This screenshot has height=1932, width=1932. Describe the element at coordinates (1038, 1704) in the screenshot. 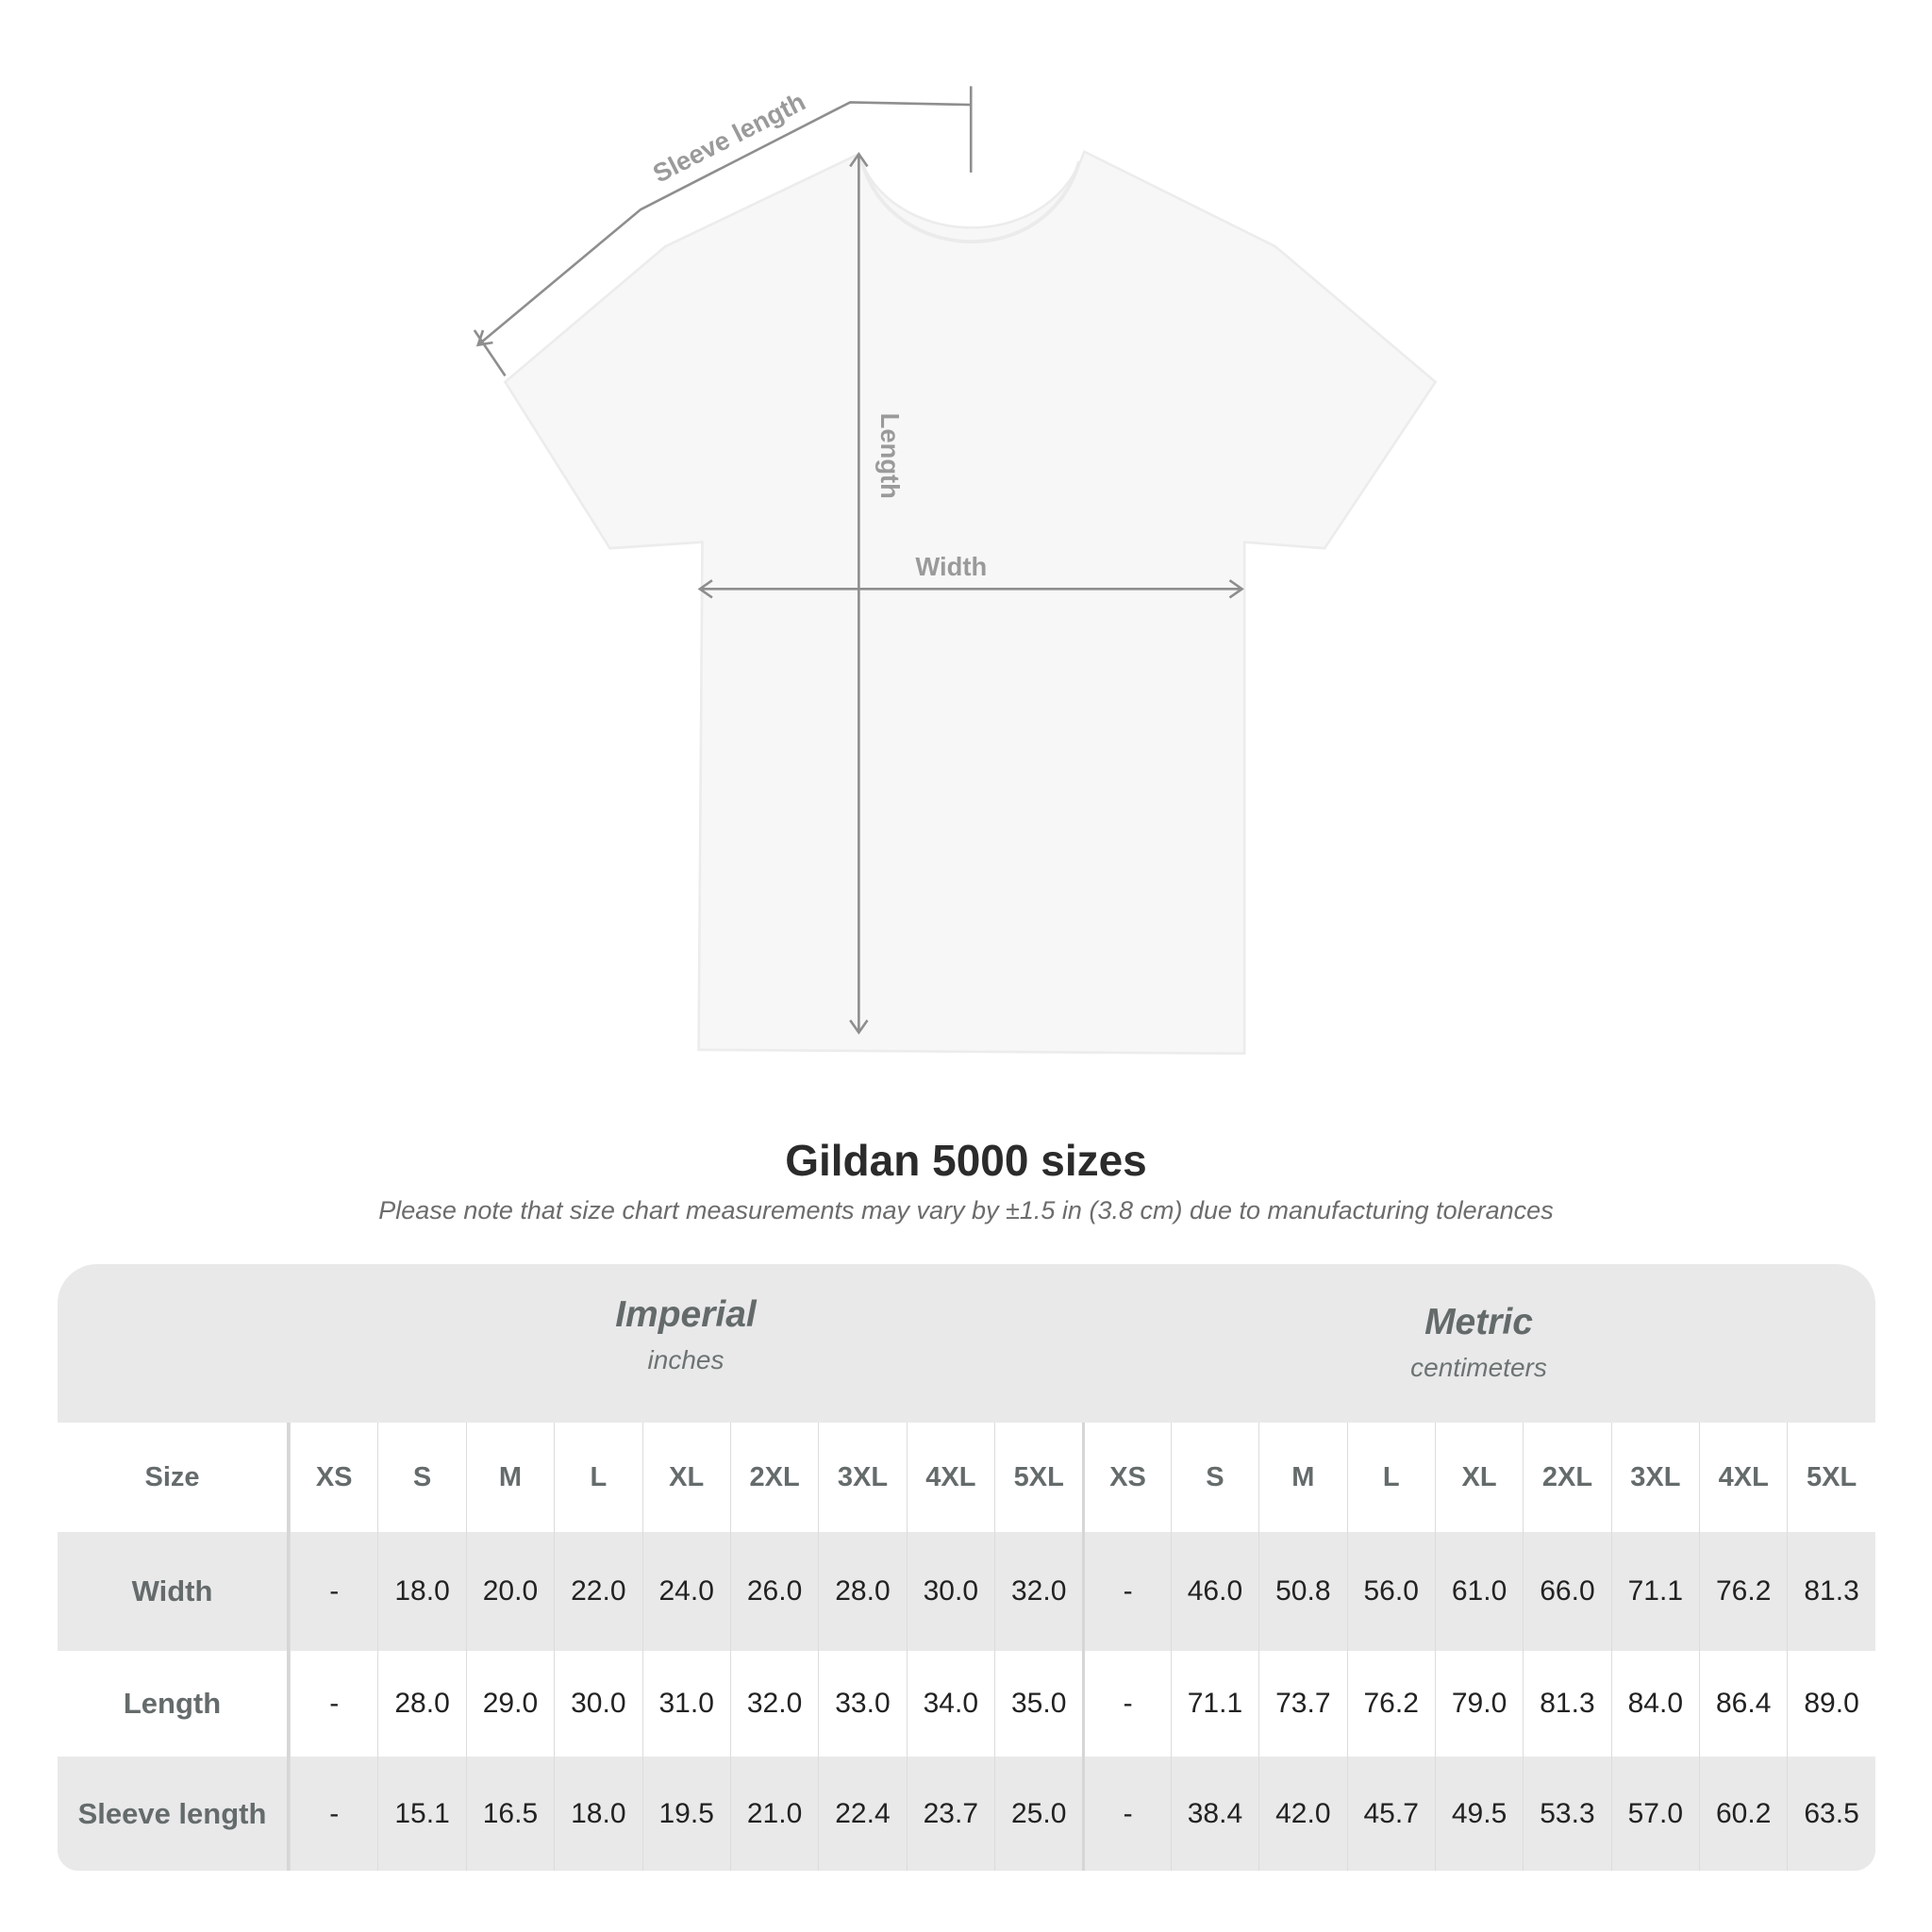

I see `imperial-value-cell: 35.0` at that location.